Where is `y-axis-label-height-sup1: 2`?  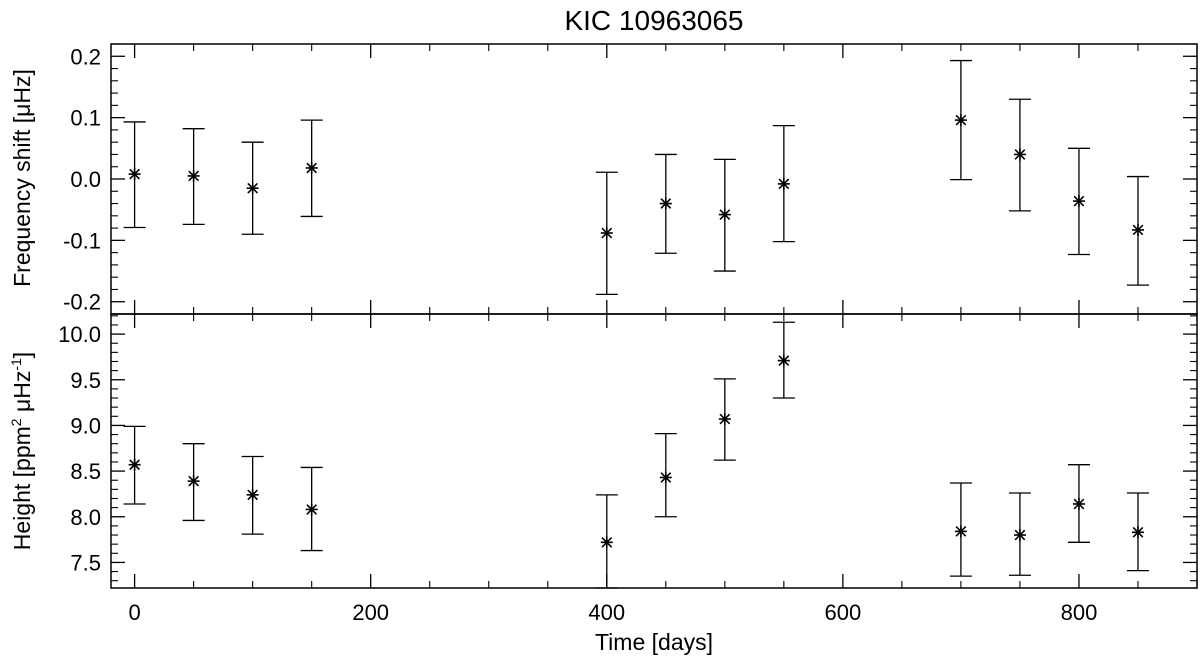 y-axis-label-height-sup1: 2 is located at coordinates (16, 422).